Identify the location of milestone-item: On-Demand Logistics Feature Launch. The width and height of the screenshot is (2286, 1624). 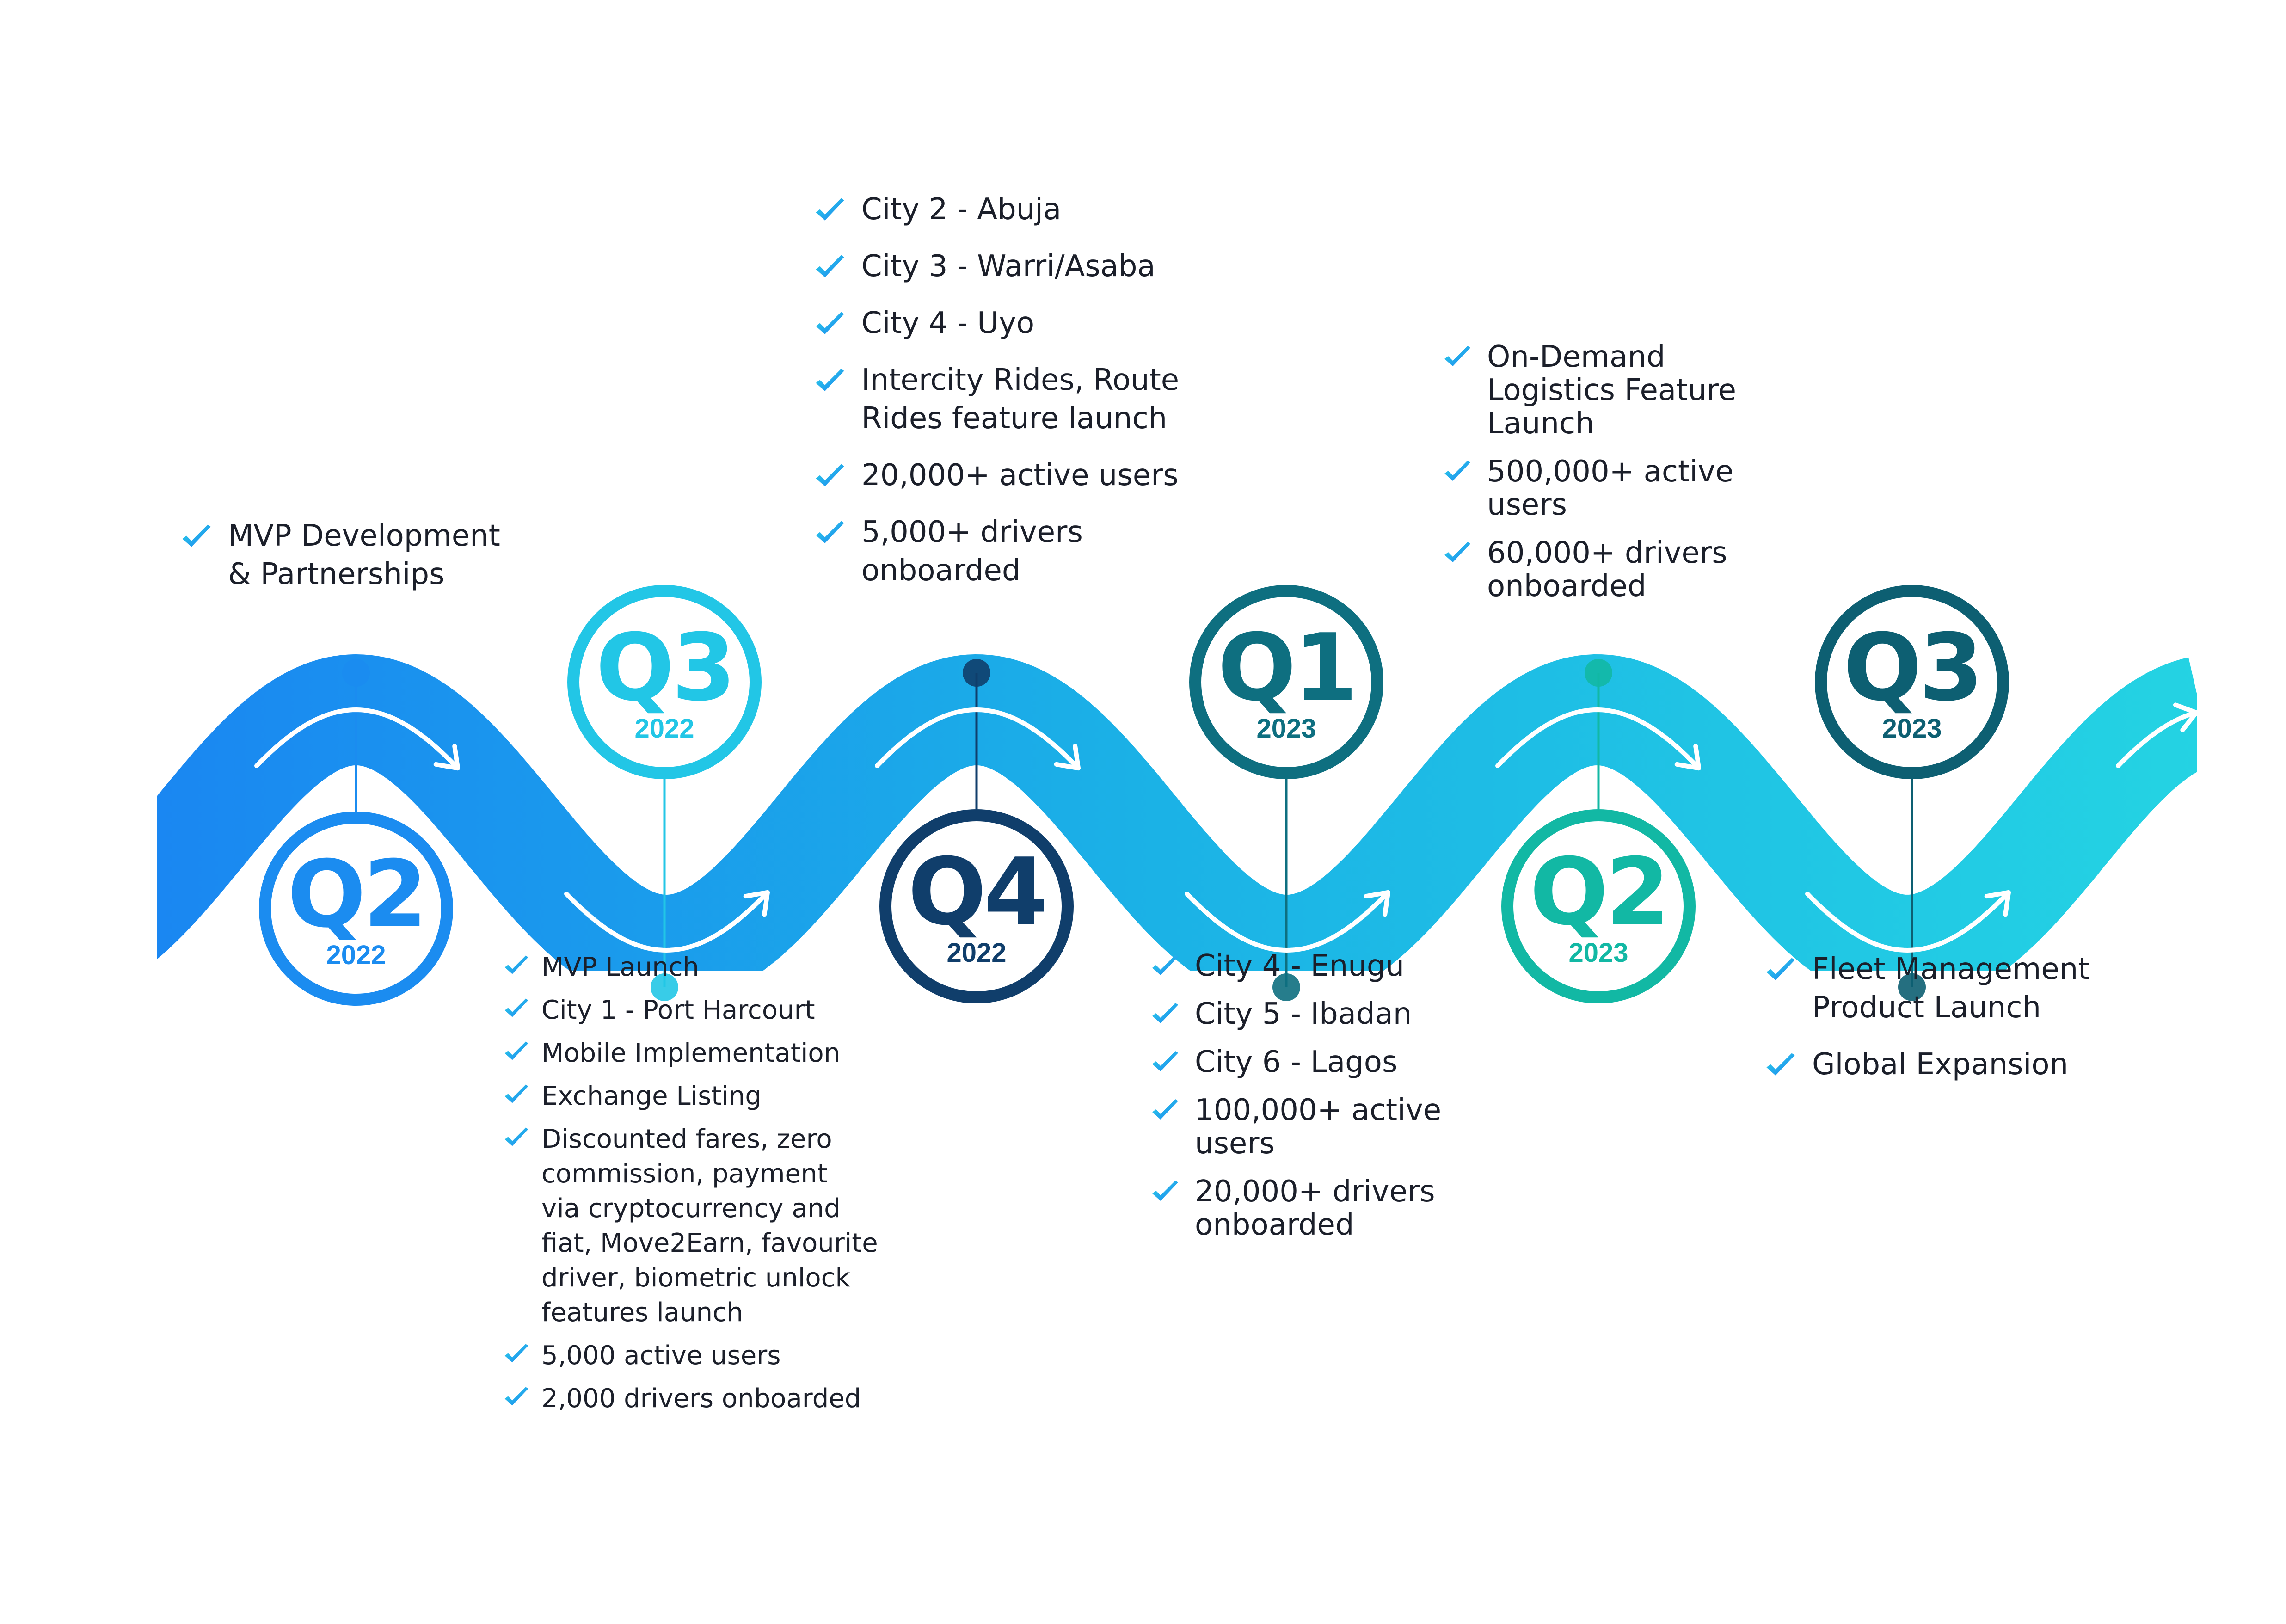
(1589, 390).